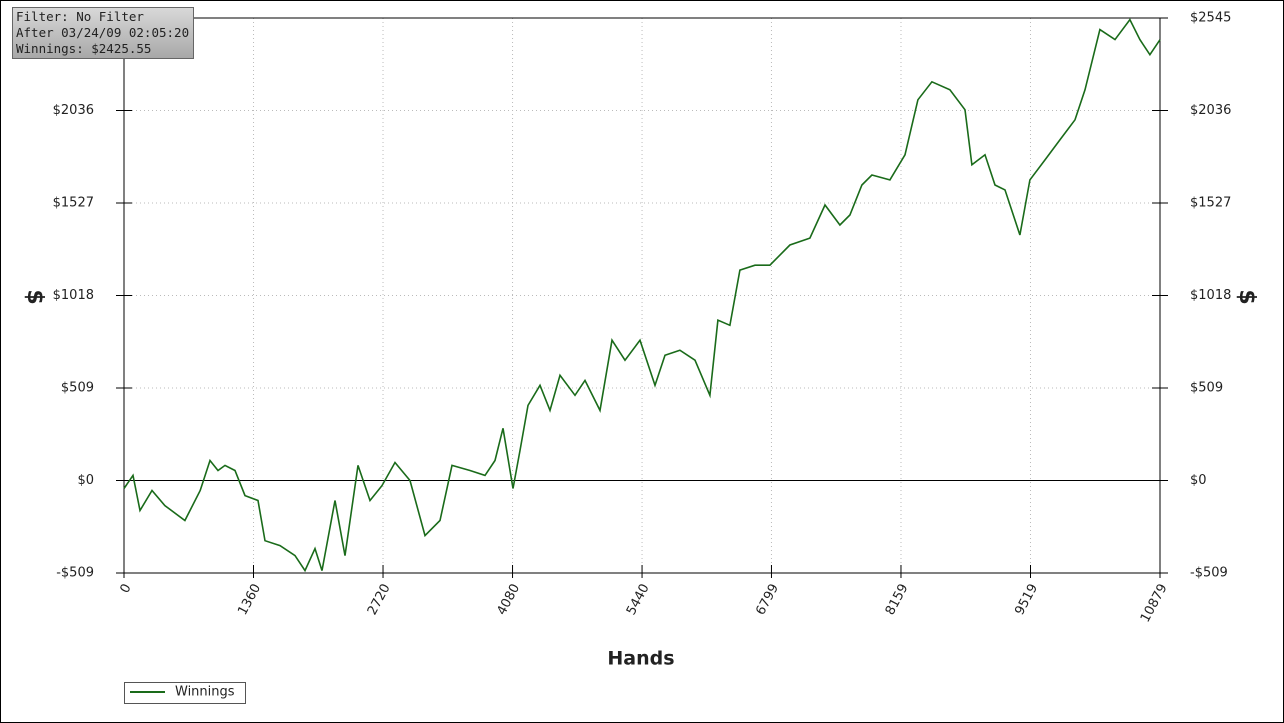 The height and width of the screenshot is (723, 1284). I want to click on y-axis-title: $, so click(34, 296).